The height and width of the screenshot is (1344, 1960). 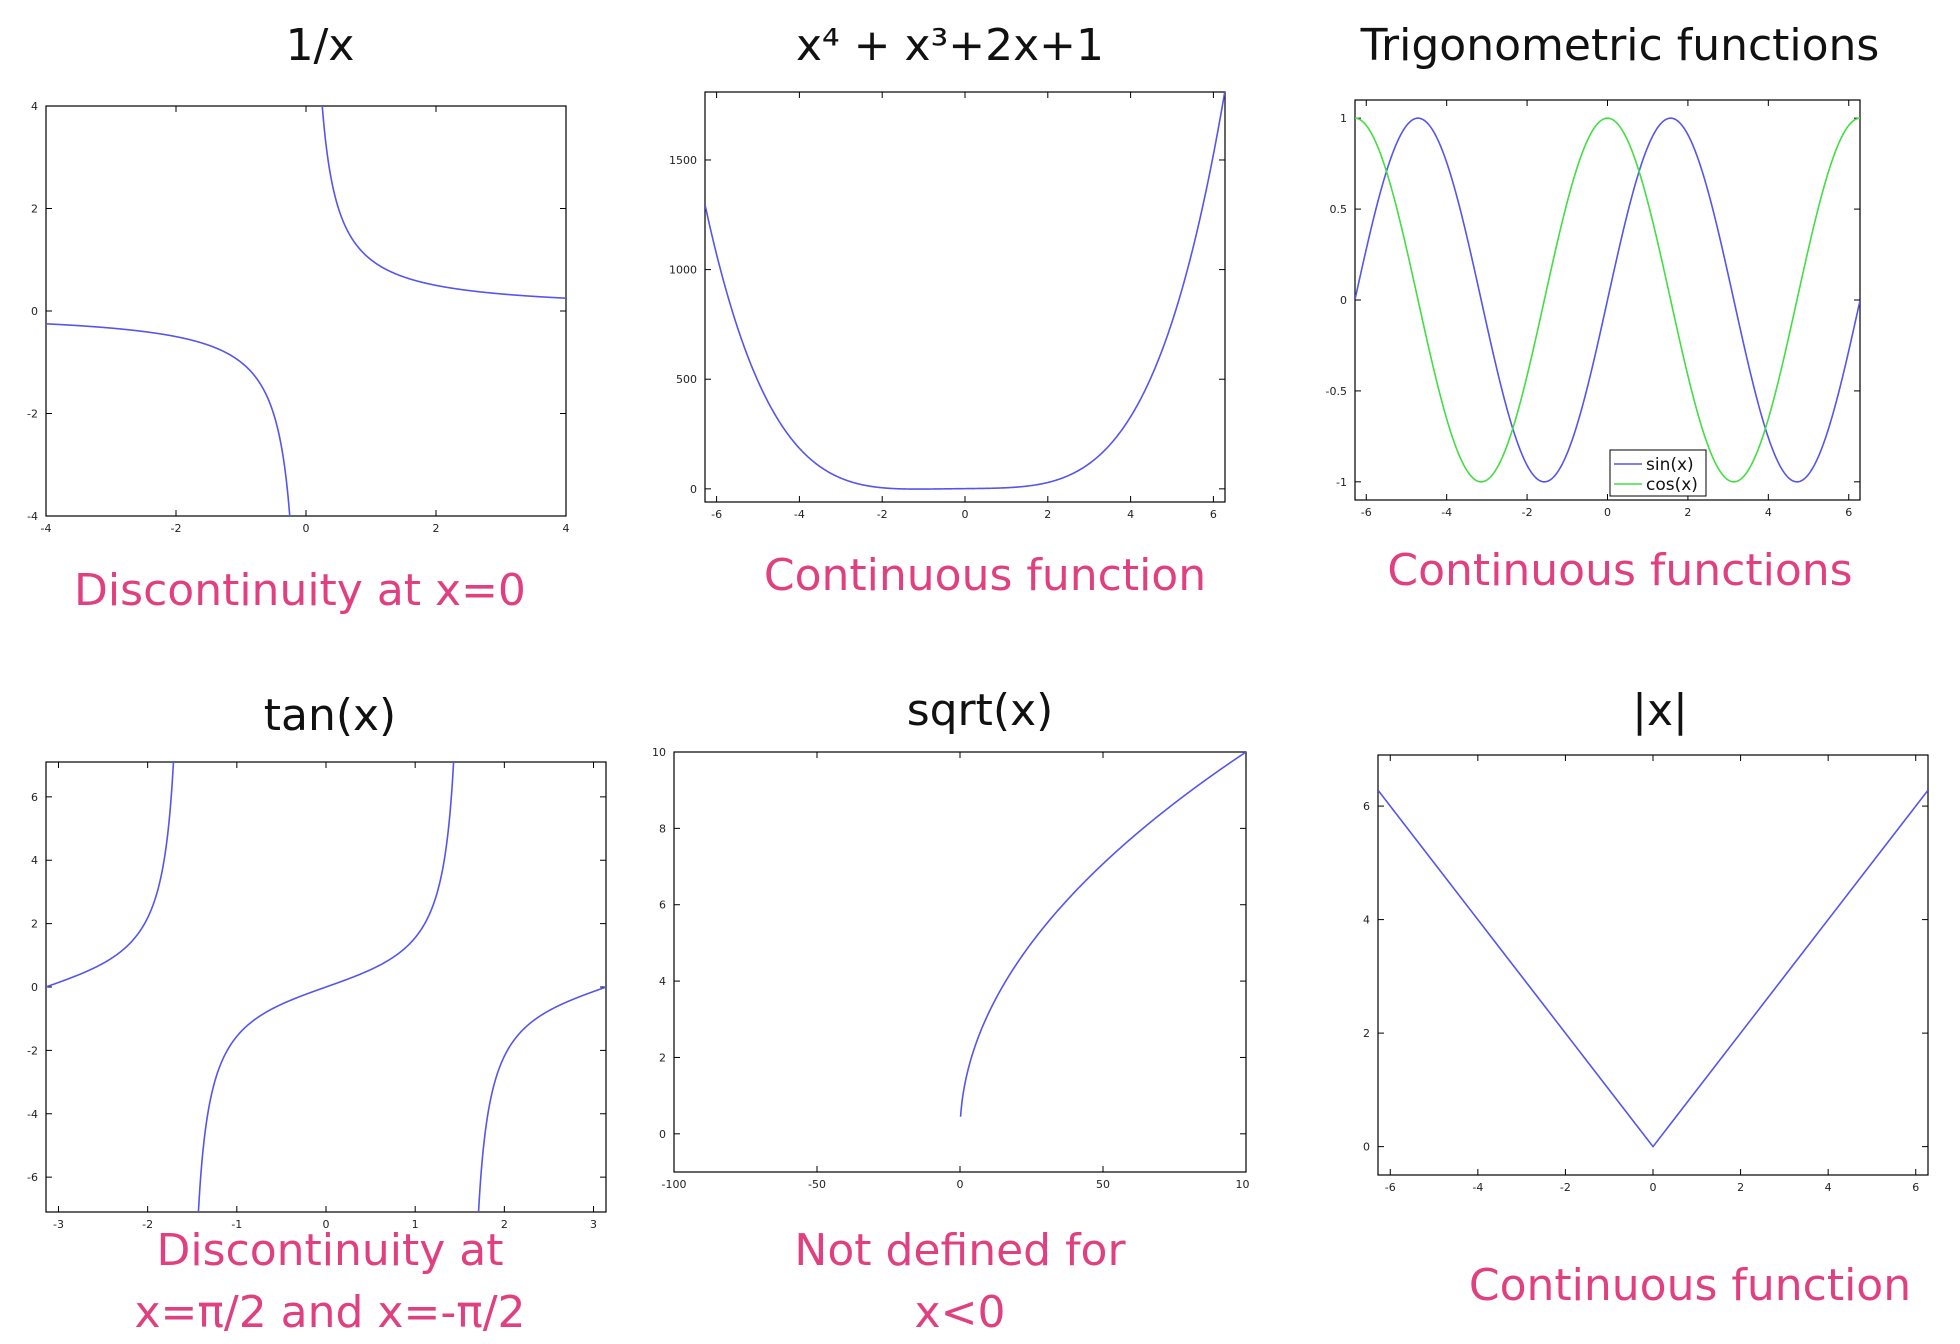 I want to click on note-line: x=π/2 and x=-π/2, so click(x=330, y=1312).